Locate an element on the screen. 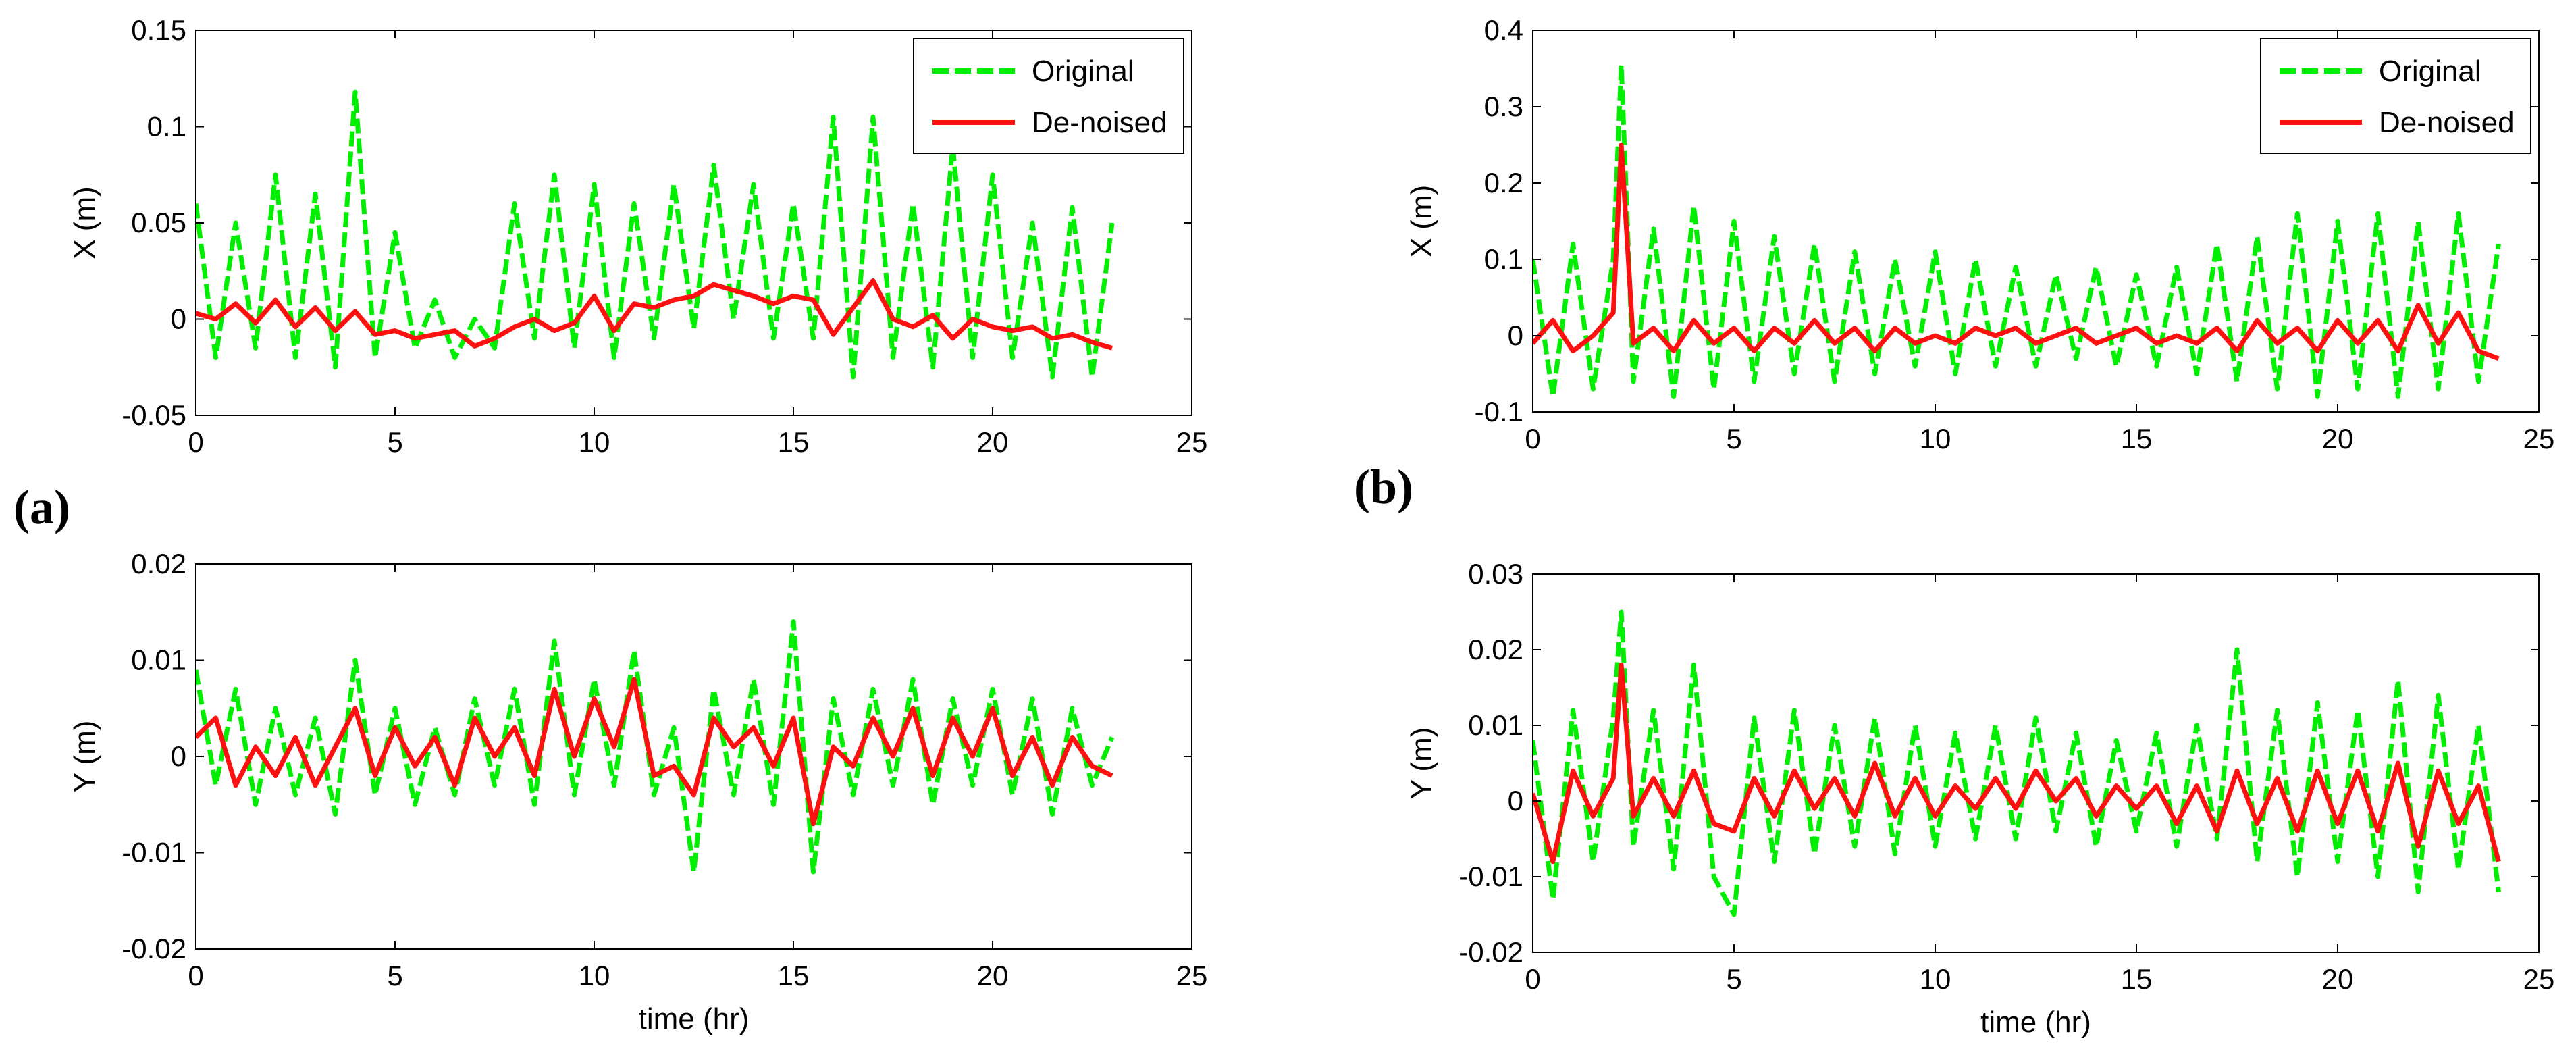 This screenshot has width=2576, height=1057. panel-label-a: (a) is located at coordinates (42, 507).